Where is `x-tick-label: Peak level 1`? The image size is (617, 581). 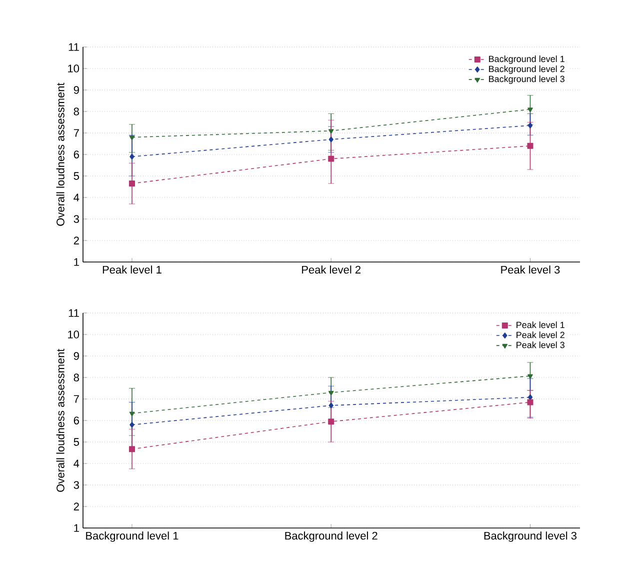 x-tick-label: Peak level 1 is located at coordinates (132, 270).